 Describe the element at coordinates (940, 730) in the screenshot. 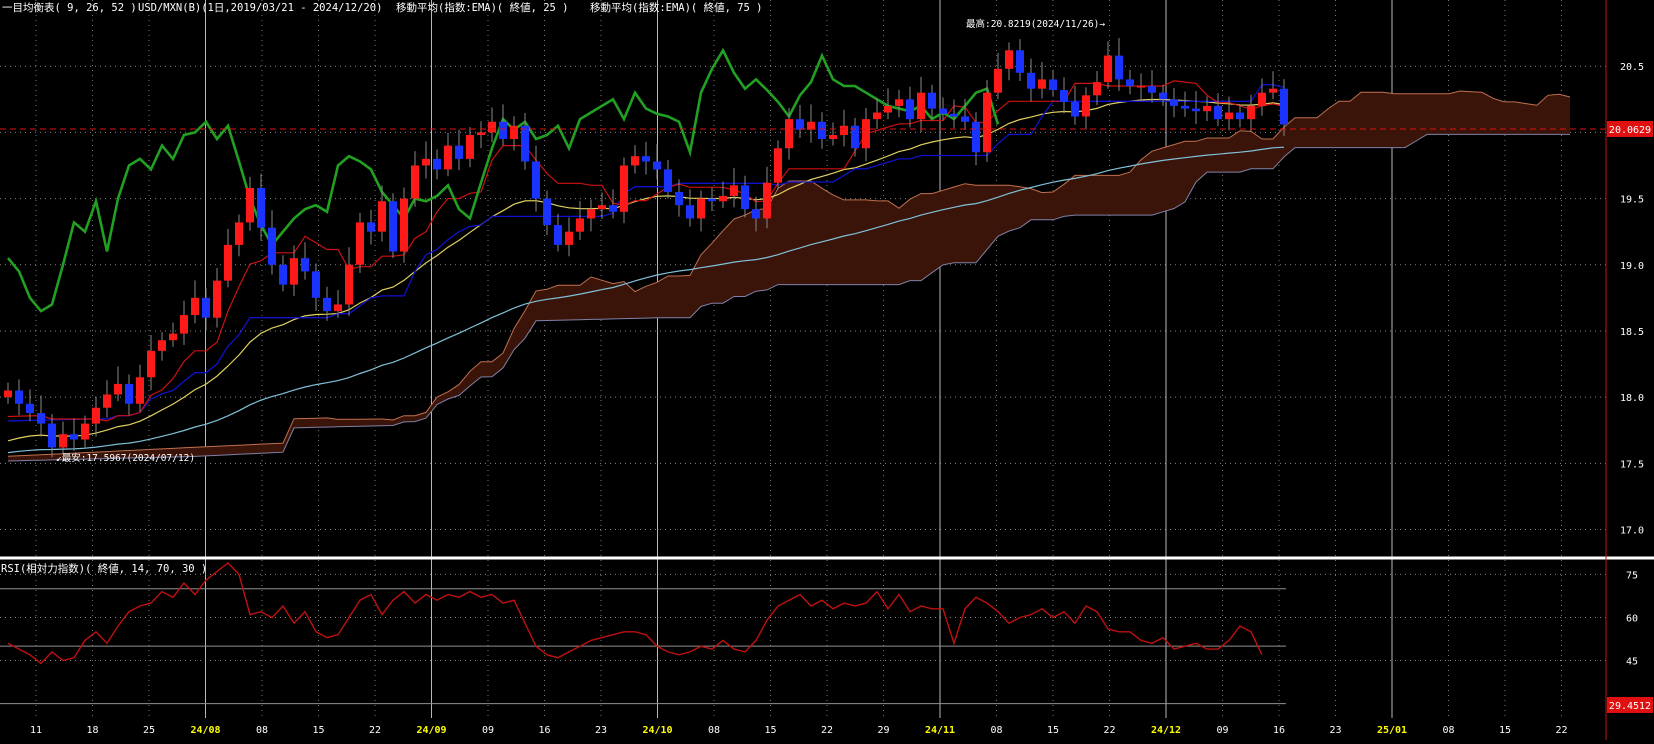

I see `date-tick-label: 24/11` at that location.